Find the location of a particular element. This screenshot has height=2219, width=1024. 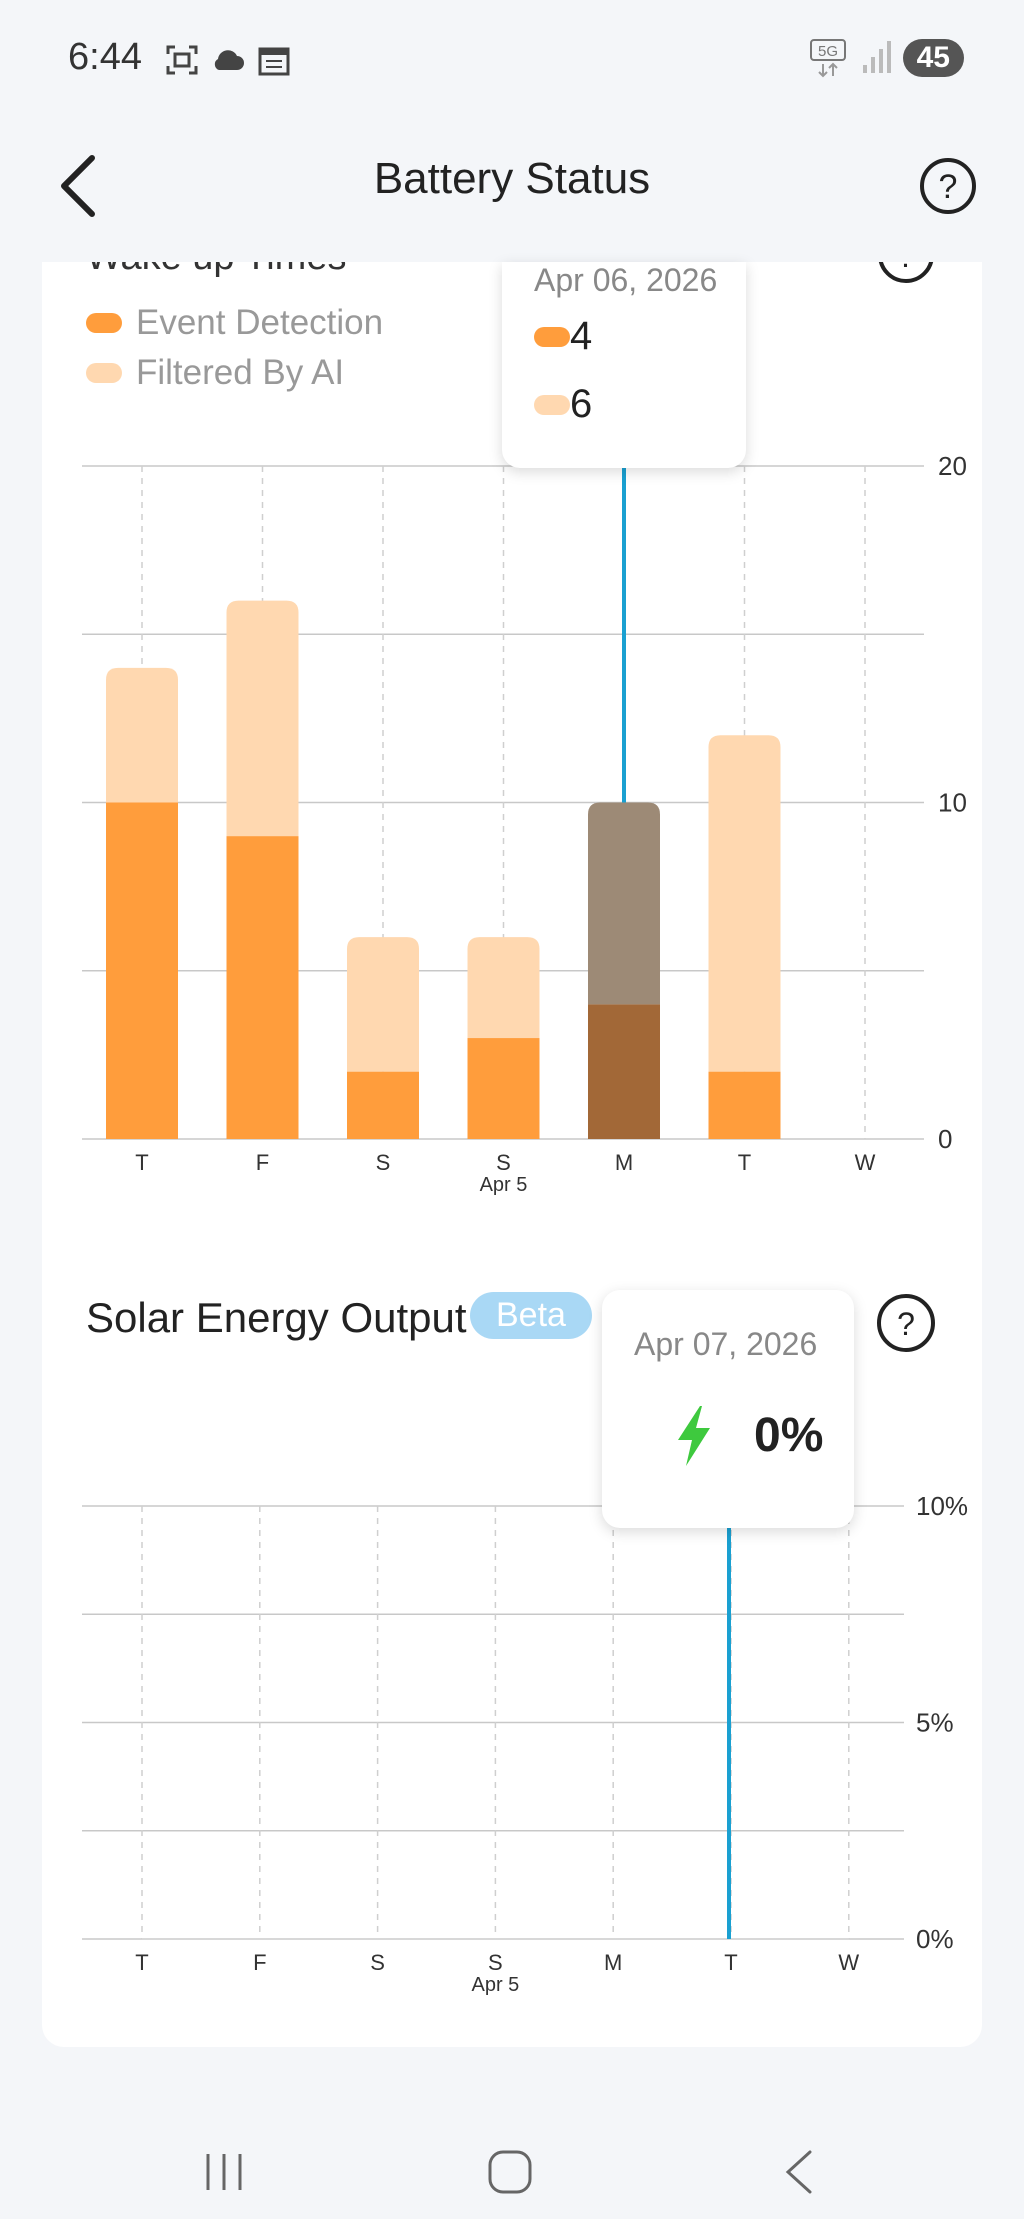

status-icons-right: 5G 45 is located at coordinates (886, 58).